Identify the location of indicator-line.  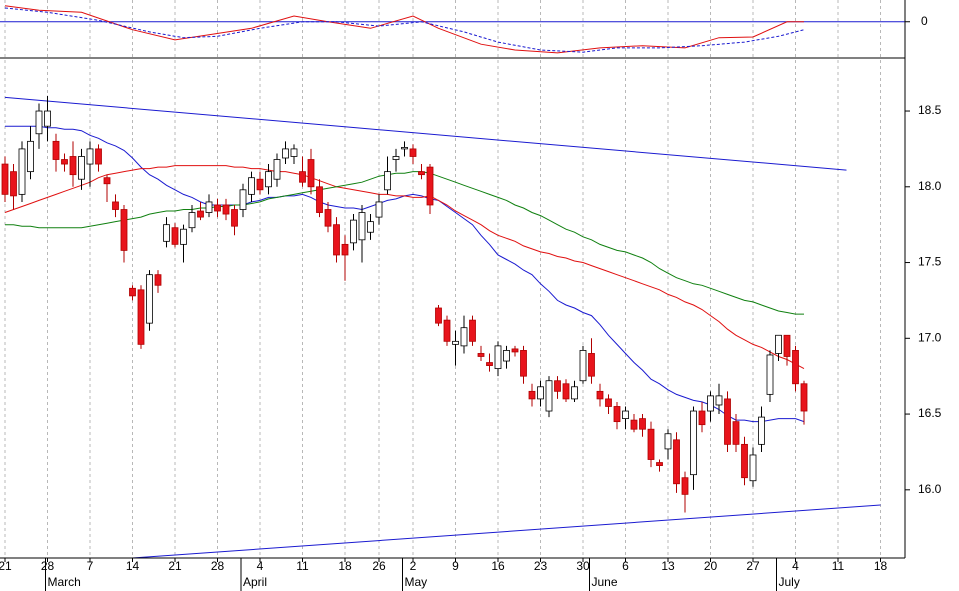
(404, 30).